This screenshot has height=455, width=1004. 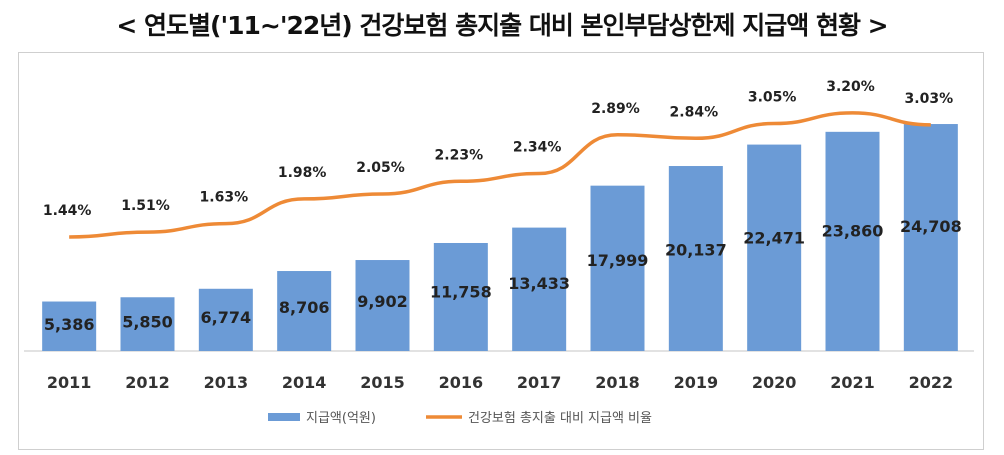 What do you see at coordinates (696, 382) in the screenshot?
I see `x-tick-label-2019: 2019` at bounding box center [696, 382].